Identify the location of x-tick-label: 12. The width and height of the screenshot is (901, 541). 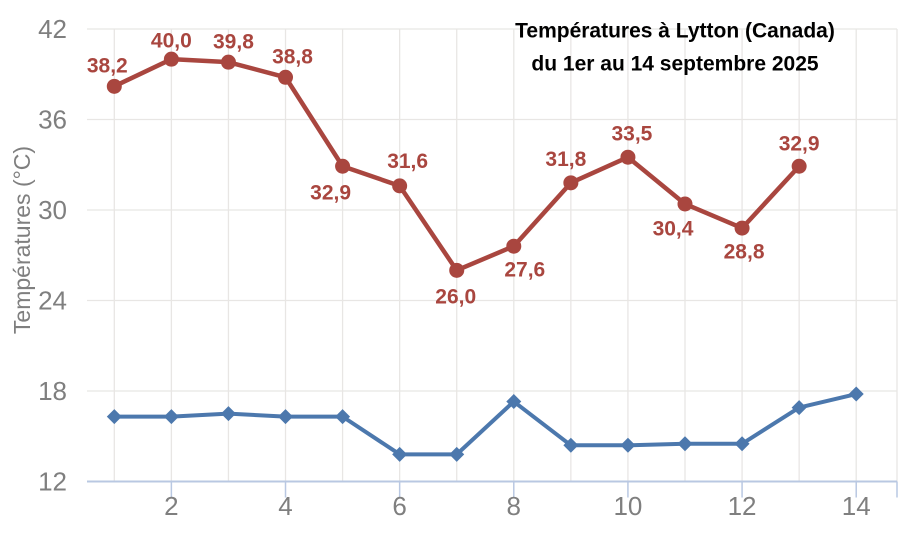
(742, 506).